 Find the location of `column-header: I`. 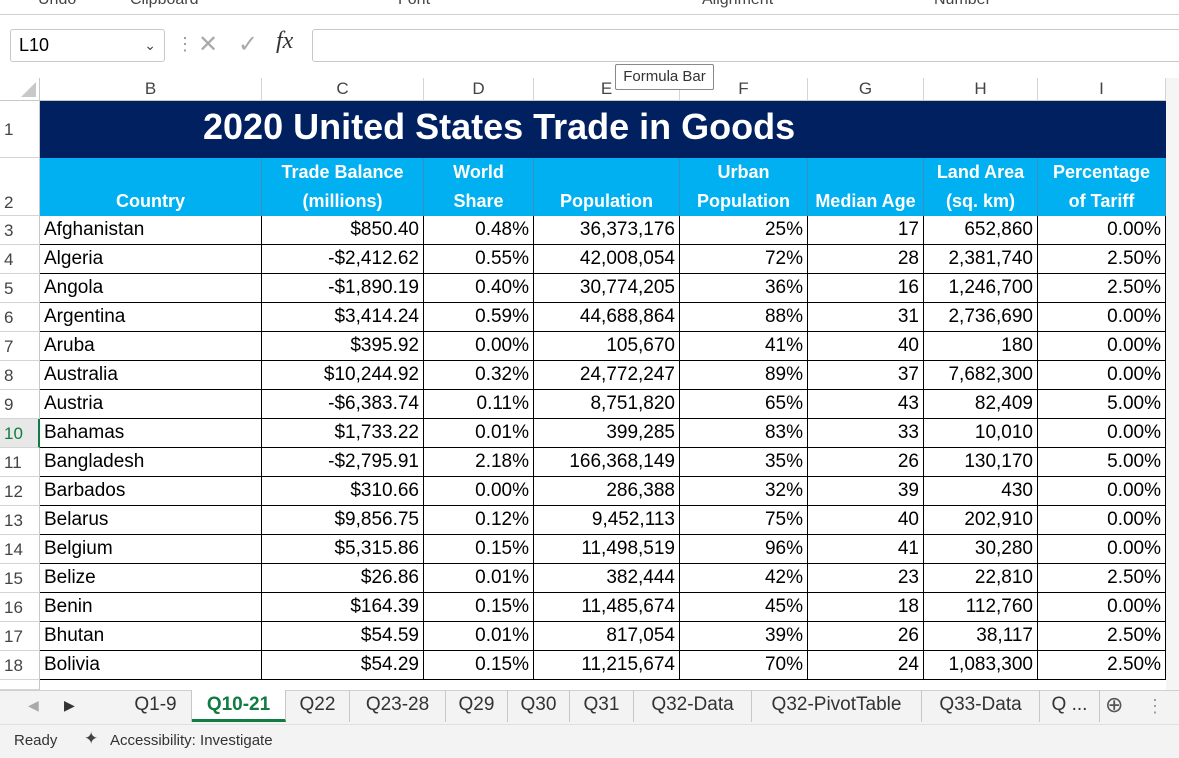

column-header: I is located at coordinates (1102, 89).